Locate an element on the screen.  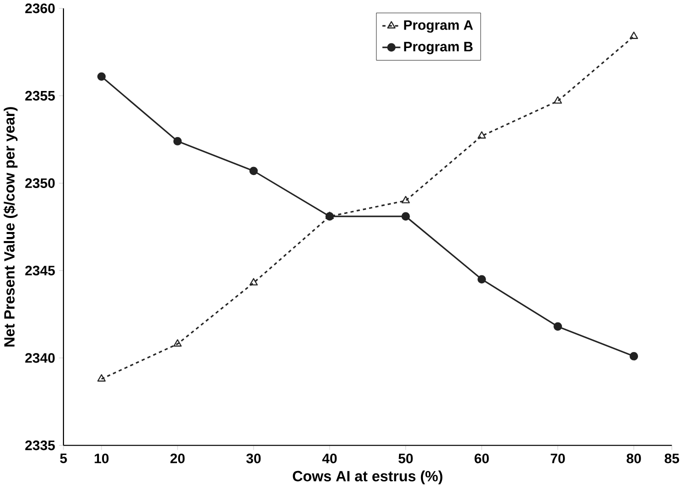
x-tick-label: 10 is located at coordinates (101, 459).